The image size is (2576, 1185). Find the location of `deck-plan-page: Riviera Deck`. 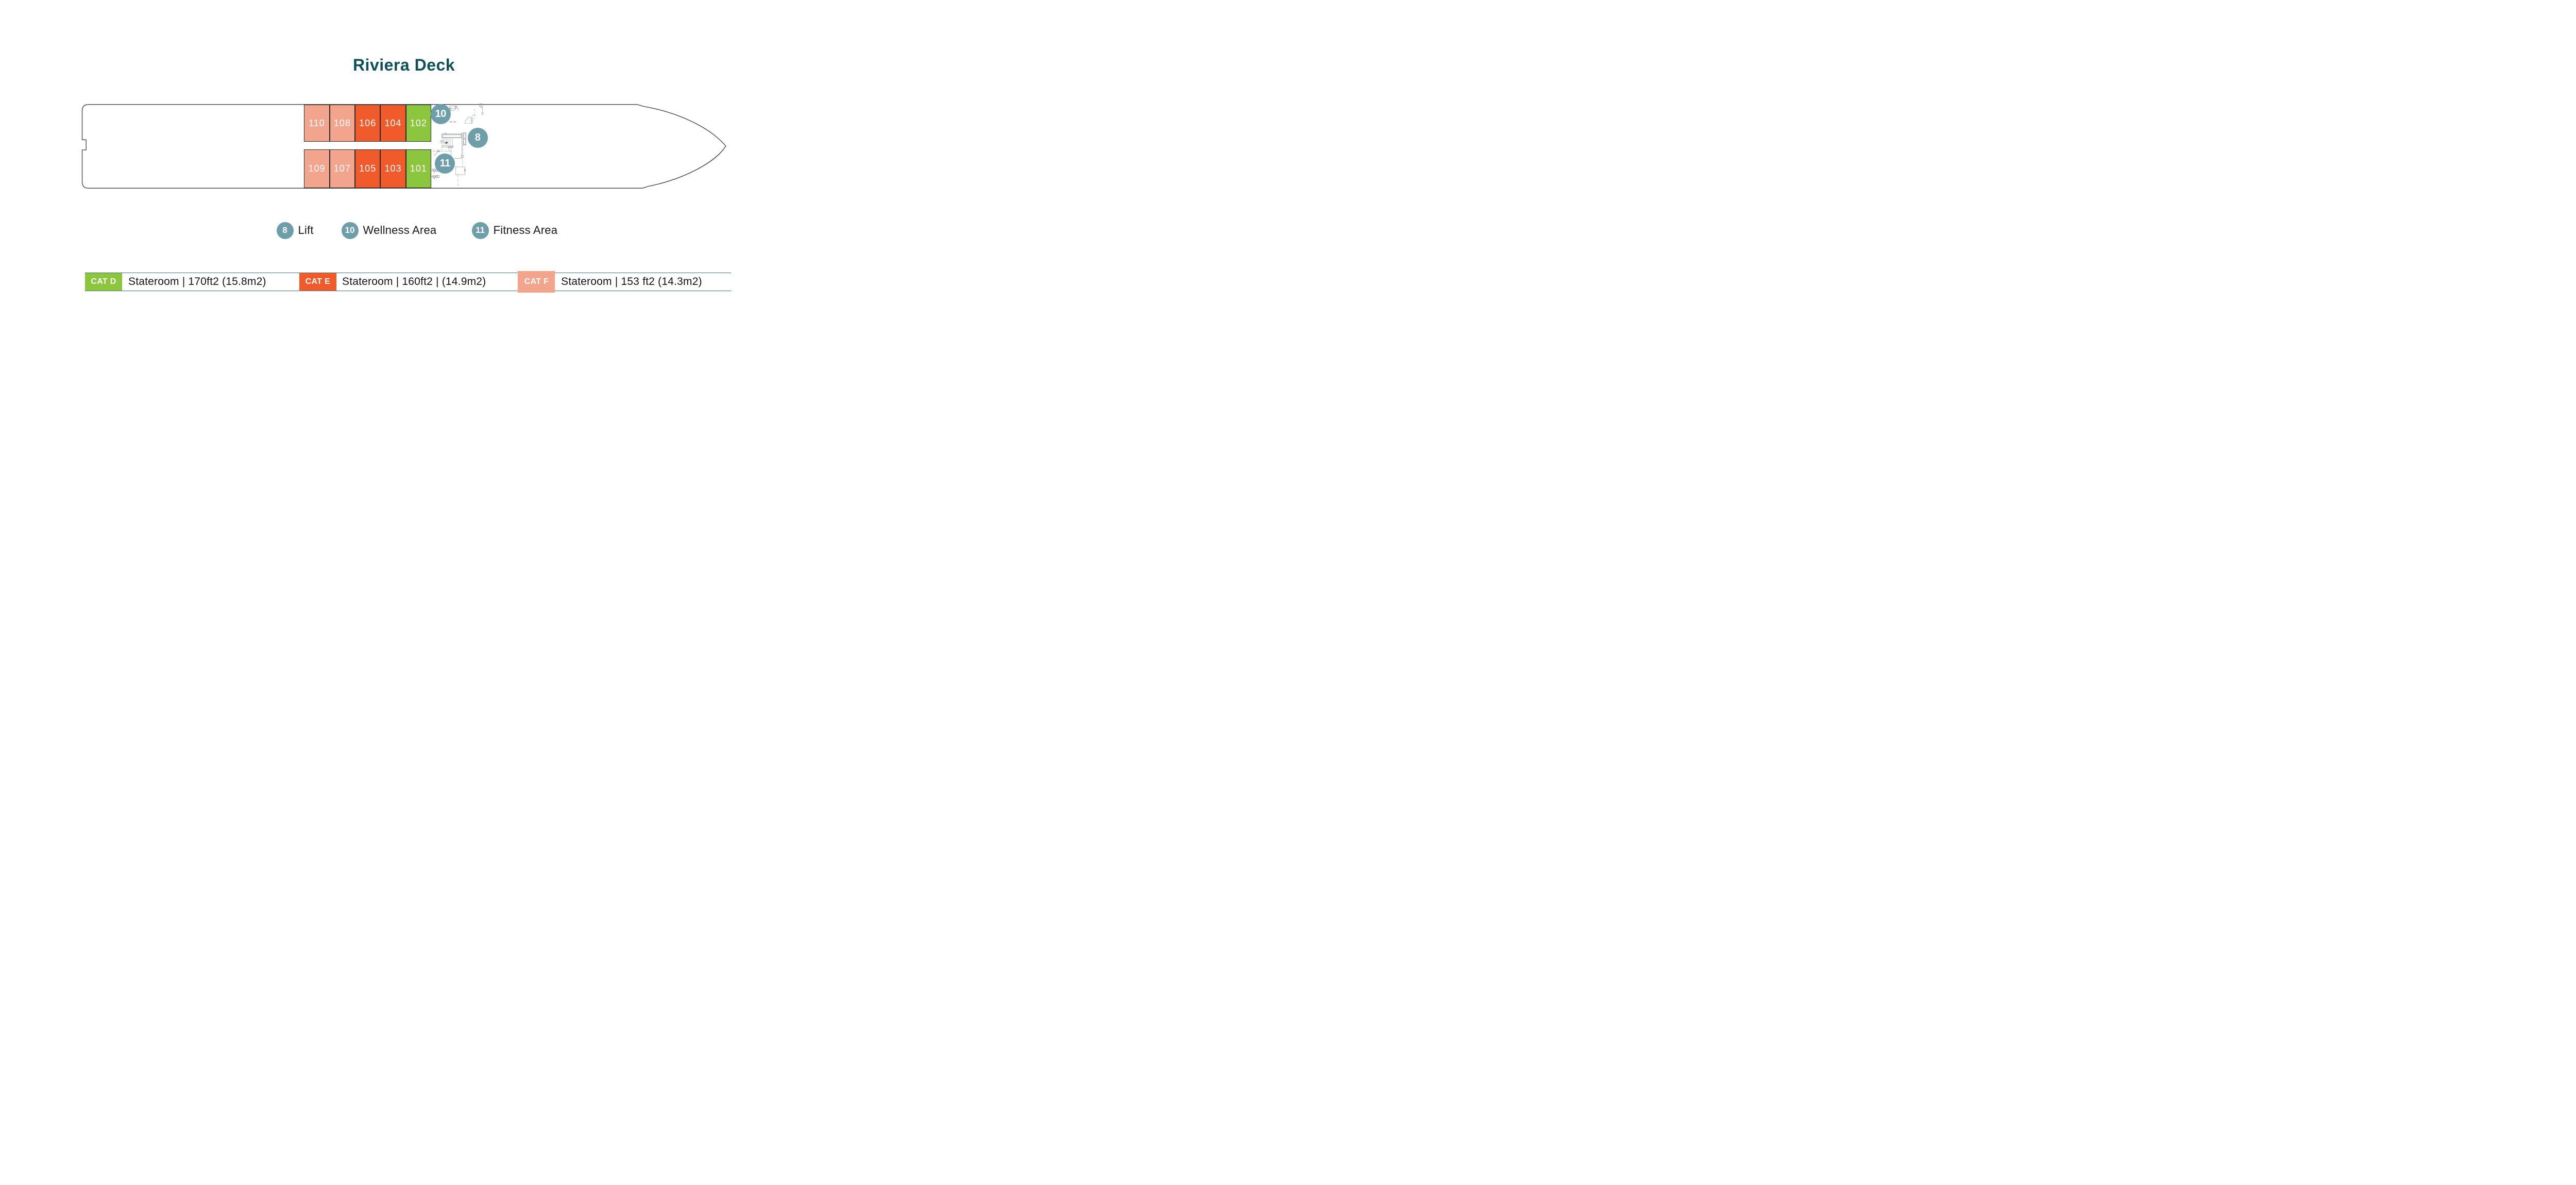

deck-plan-page: Riviera Deck is located at coordinates (404, 184).